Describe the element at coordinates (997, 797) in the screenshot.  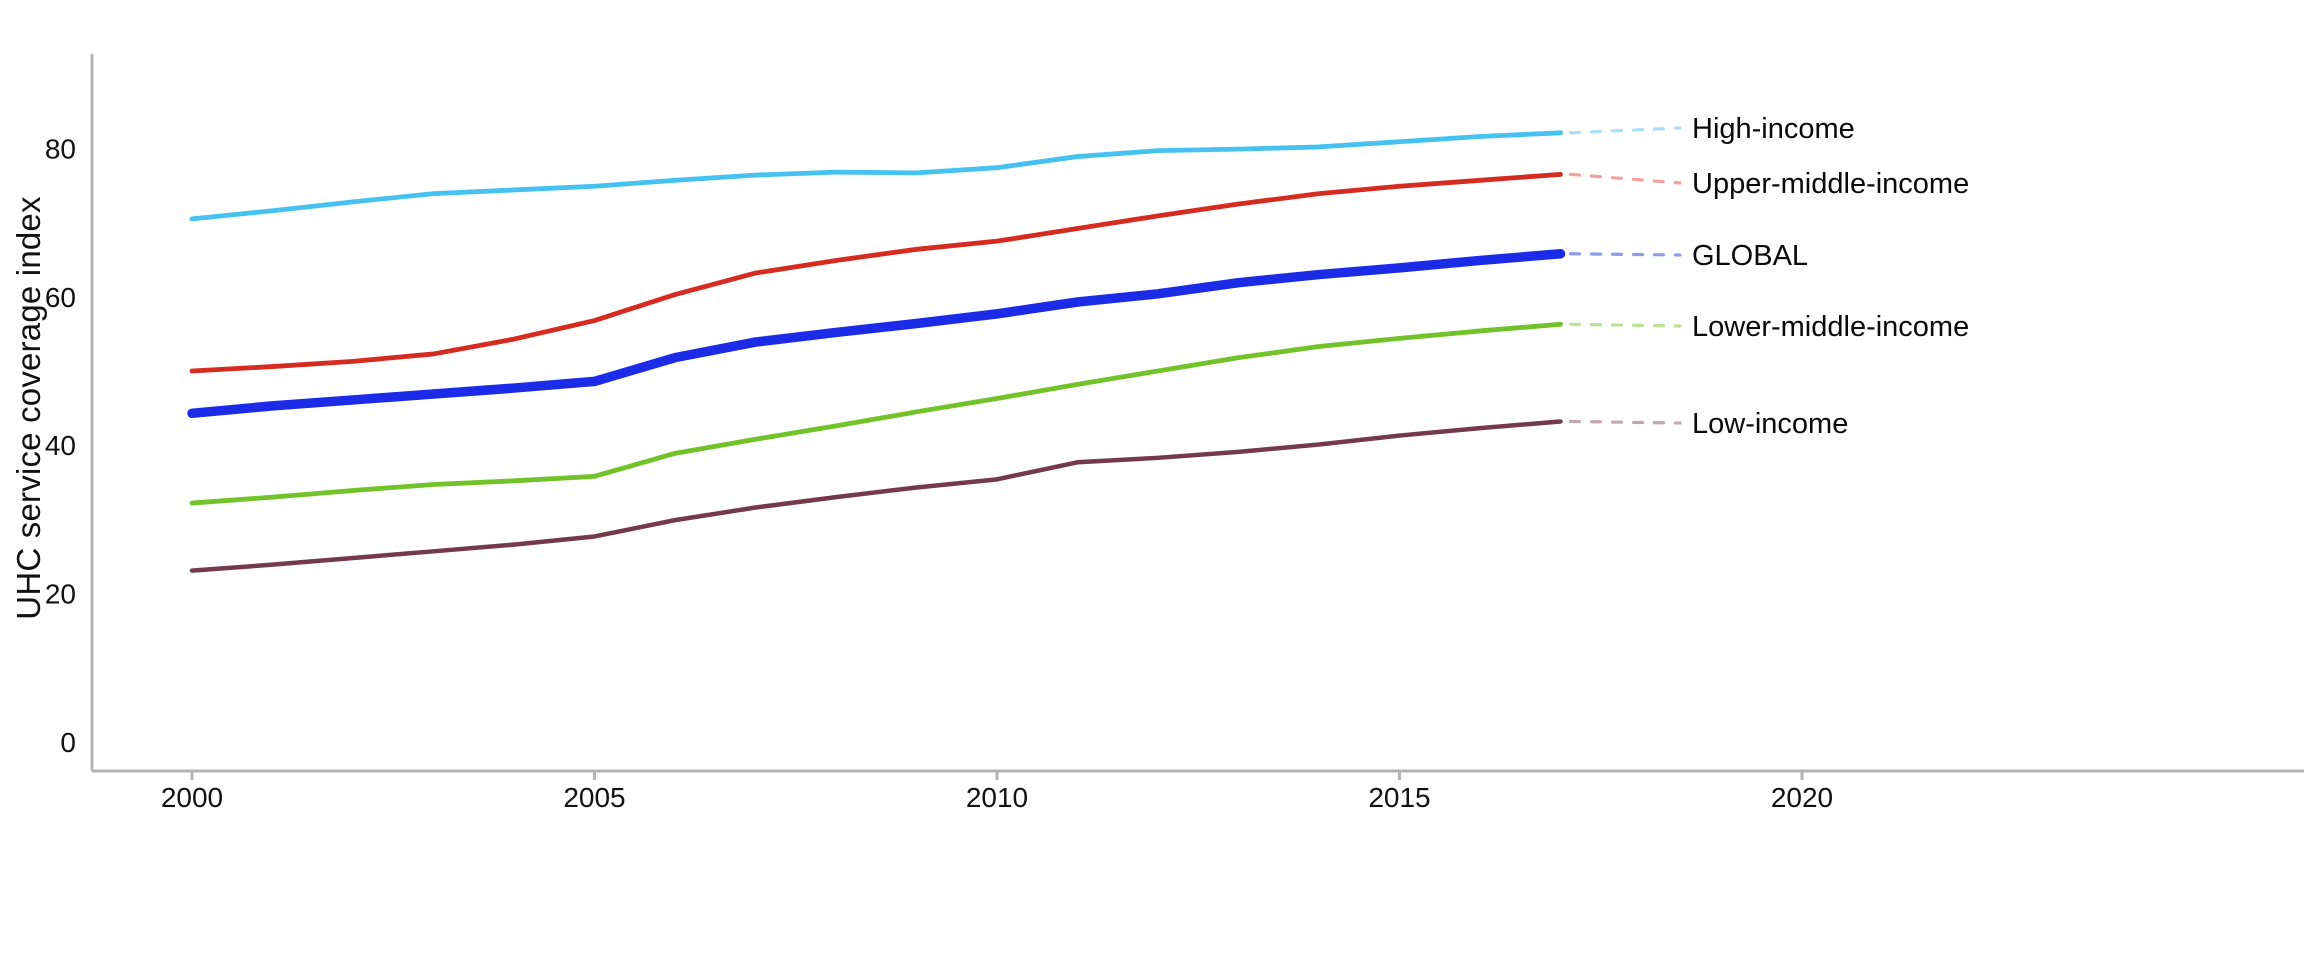
I see `x-tick-label-2010: 2010` at that location.